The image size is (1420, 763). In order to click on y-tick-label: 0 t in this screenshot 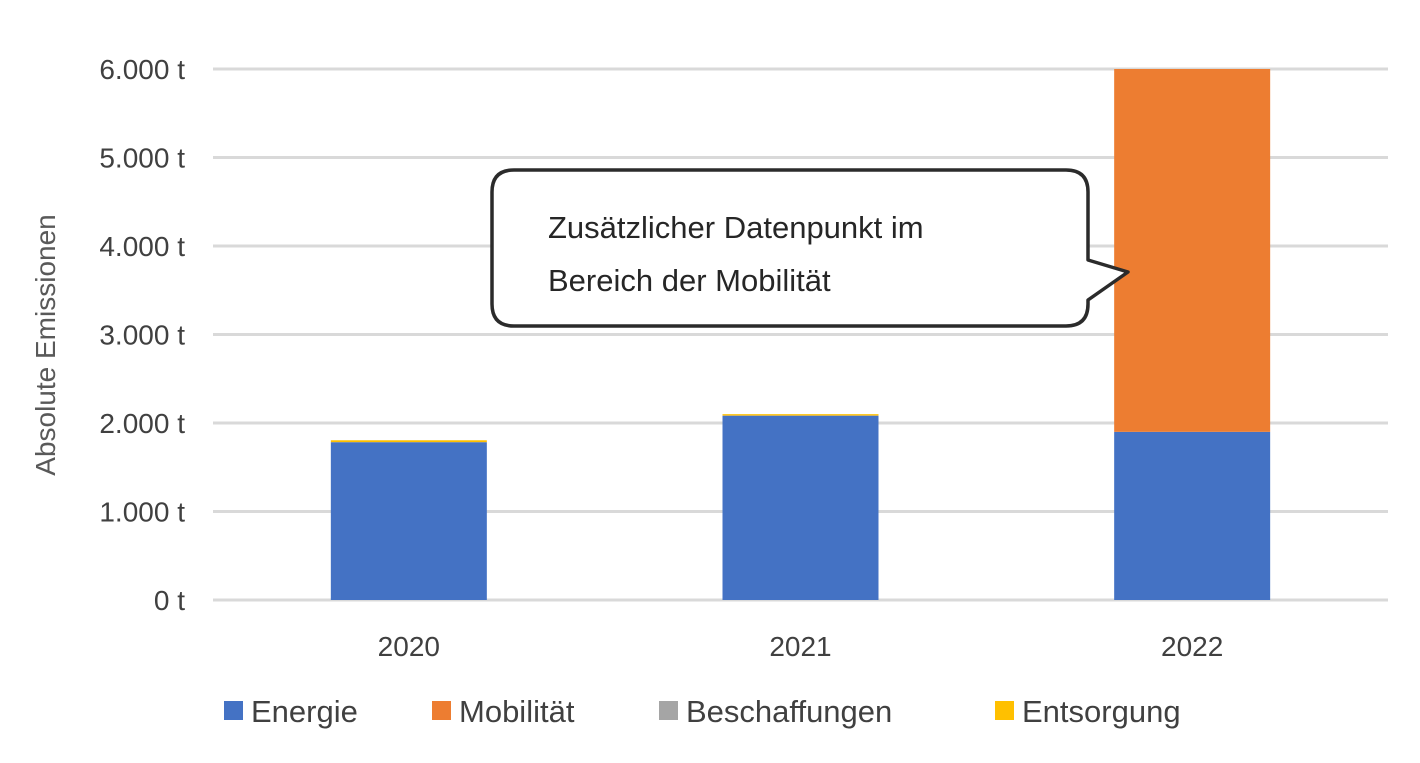, I will do `click(169, 600)`.